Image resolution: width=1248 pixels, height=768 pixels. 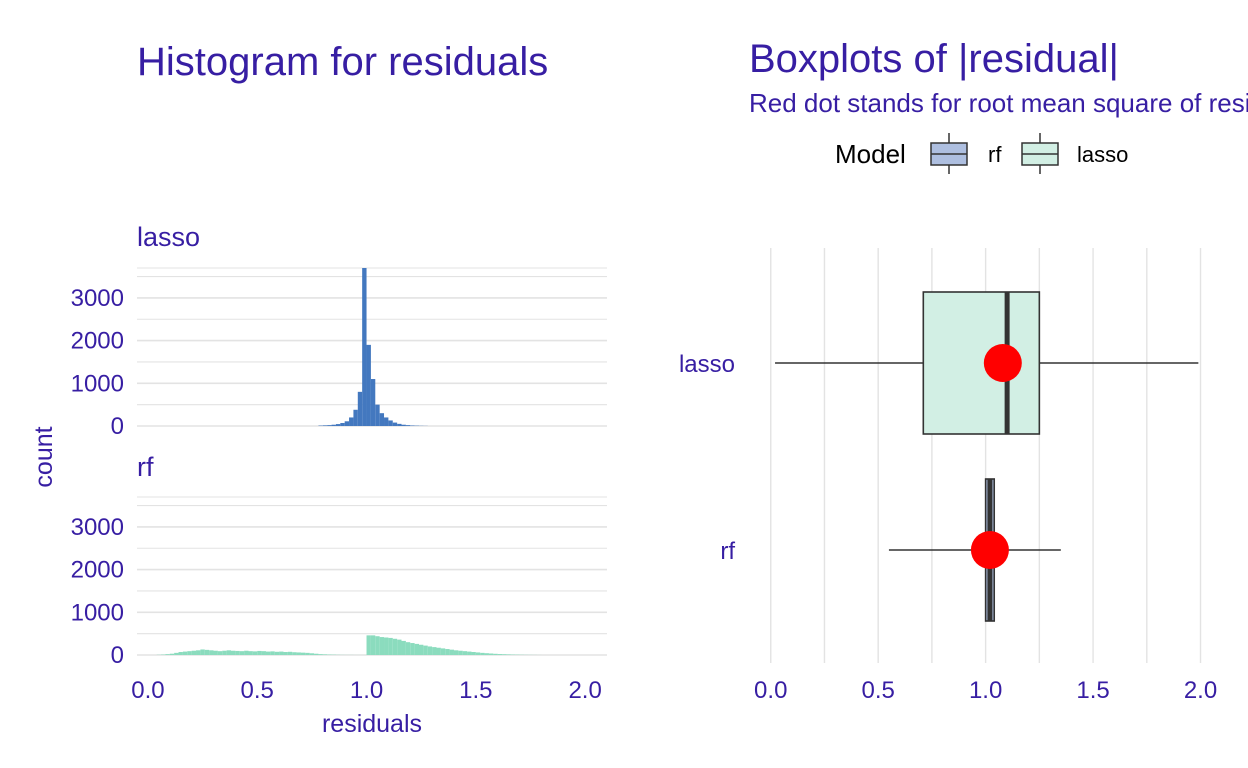 I want to click on histogram-x-axis-title: residuals, so click(x=372, y=724).